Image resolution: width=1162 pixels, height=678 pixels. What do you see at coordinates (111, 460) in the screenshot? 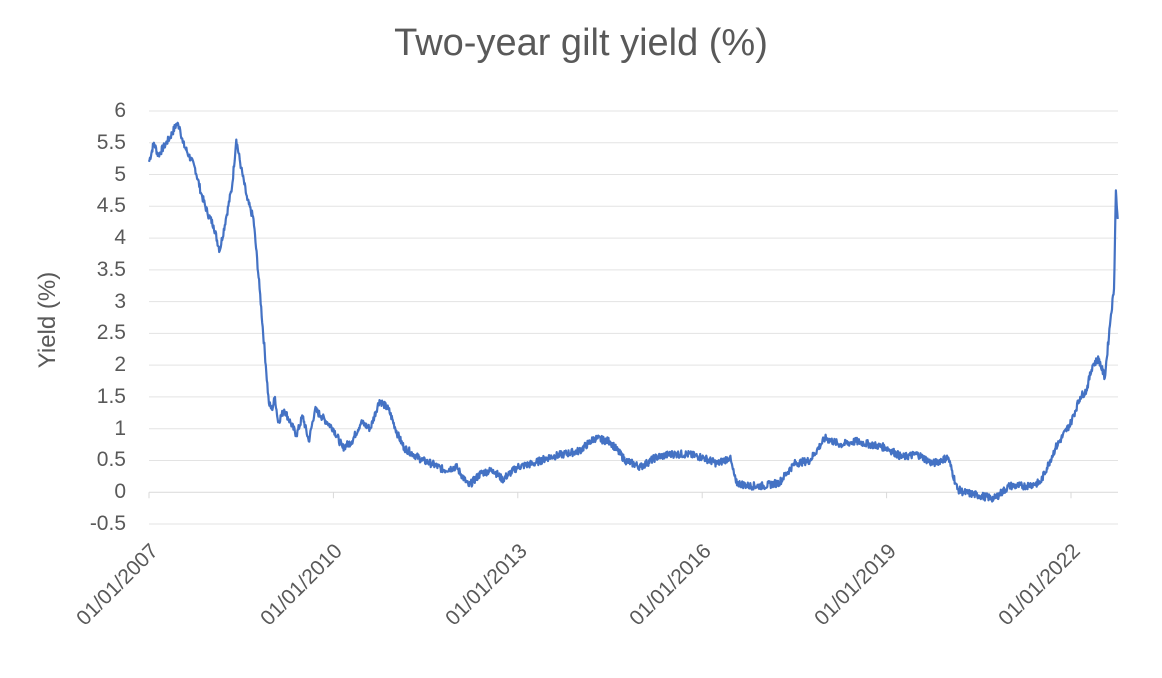
I see `y-tick-label: 0.5` at bounding box center [111, 460].